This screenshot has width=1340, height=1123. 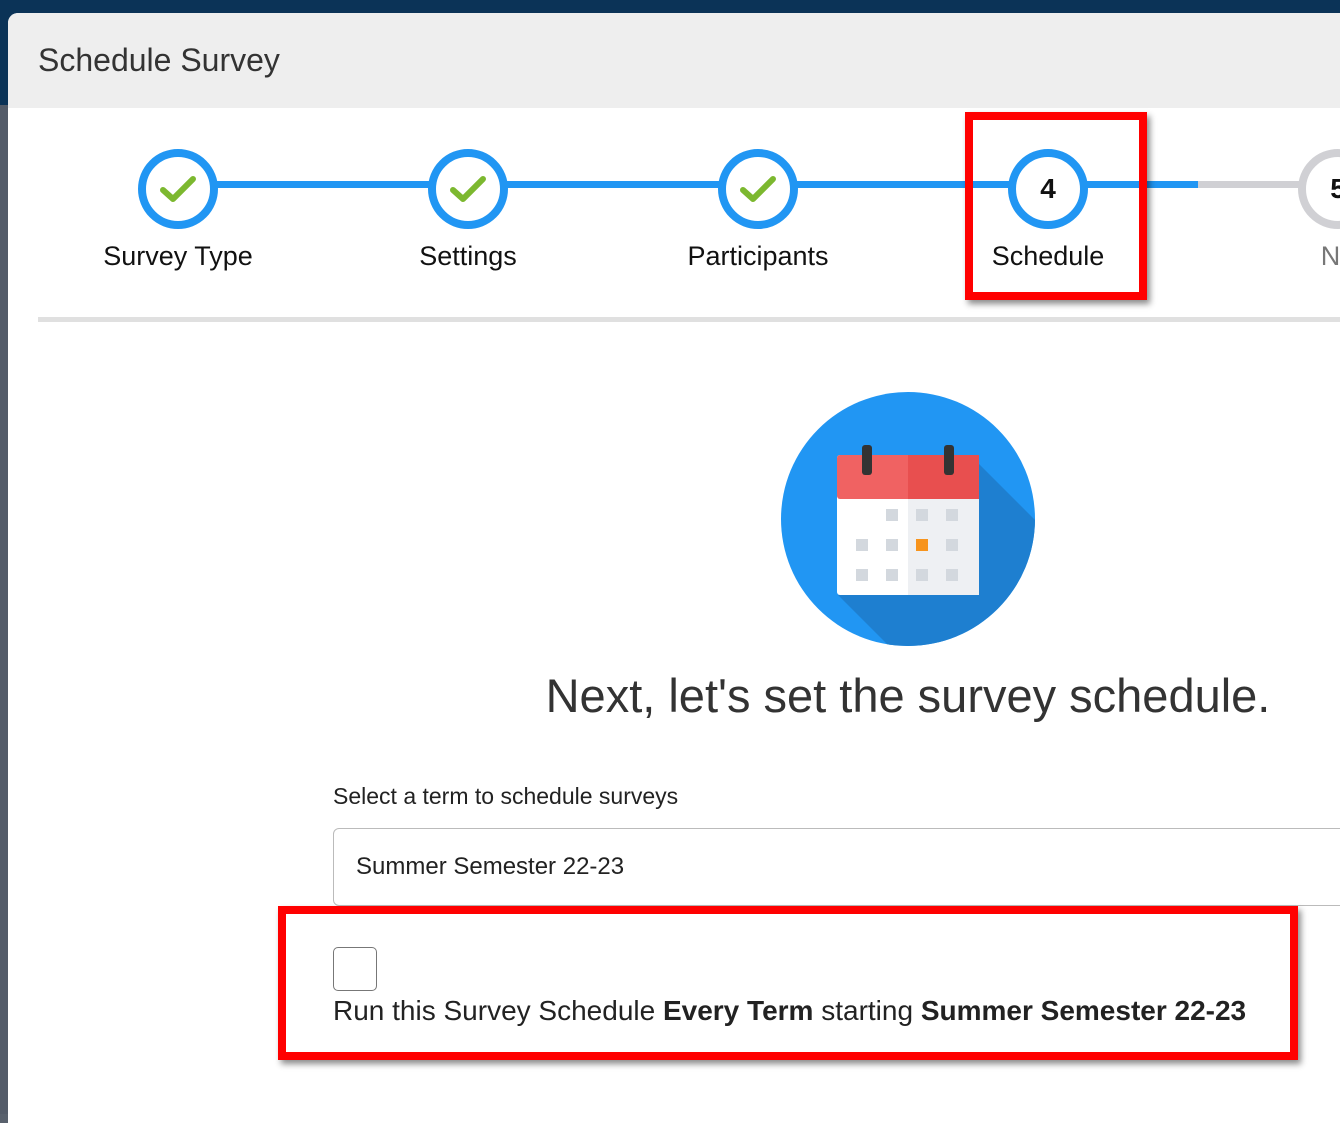 What do you see at coordinates (498, 1010) in the screenshot?
I see `label-text: Run this Survey Schedule` at bounding box center [498, 1010].